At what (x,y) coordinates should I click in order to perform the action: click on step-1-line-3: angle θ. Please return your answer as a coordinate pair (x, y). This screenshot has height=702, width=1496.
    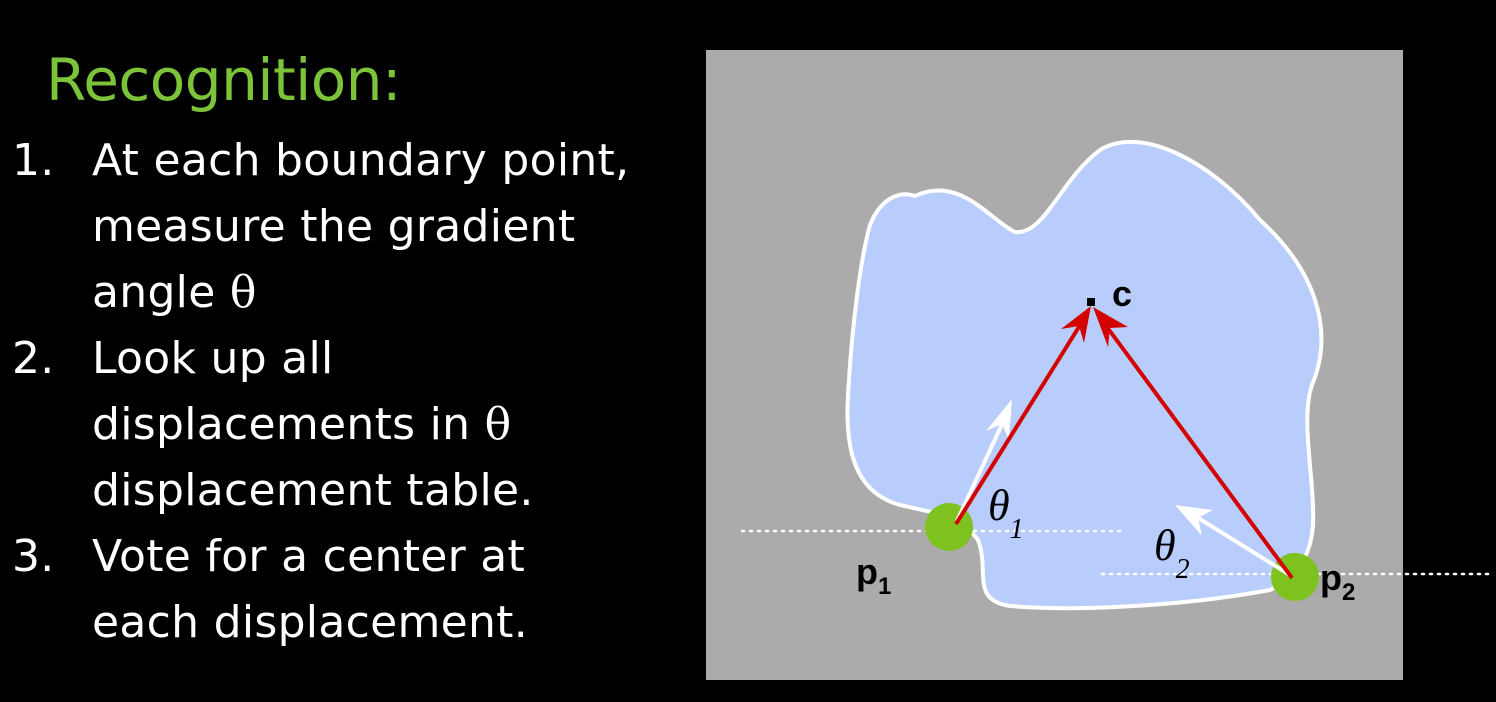
    Looking at the image, I should click on (391, 293).